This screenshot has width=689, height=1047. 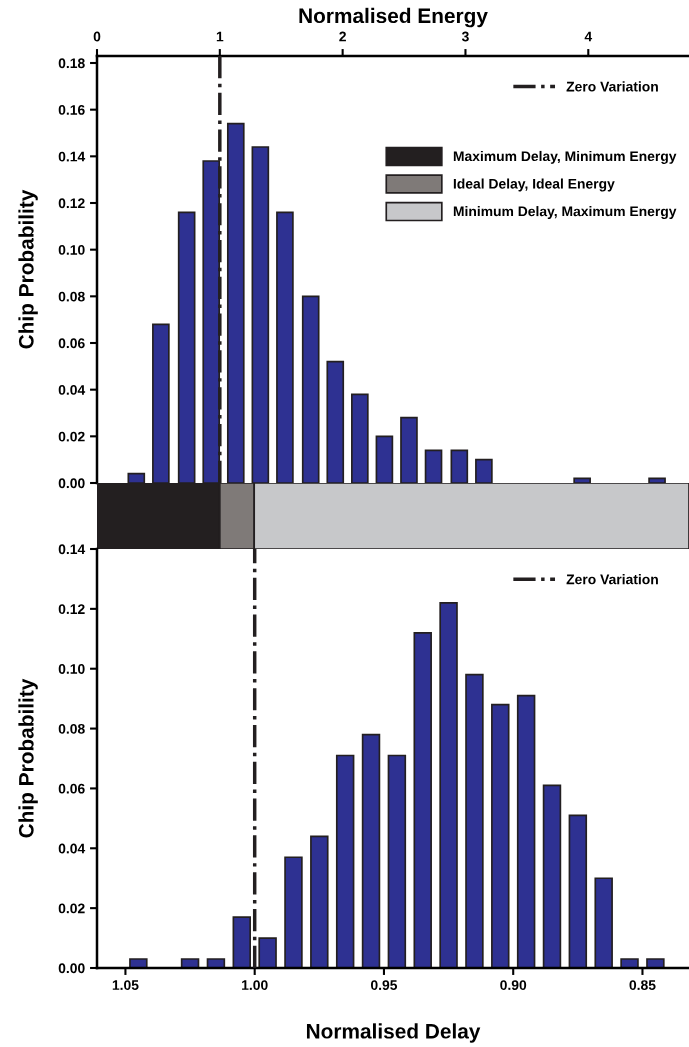 What do you see at coordinates (393, 17) in the screenshot?
I see `x-axis-title: Normalised Energy` at bounding box center [393, 17].